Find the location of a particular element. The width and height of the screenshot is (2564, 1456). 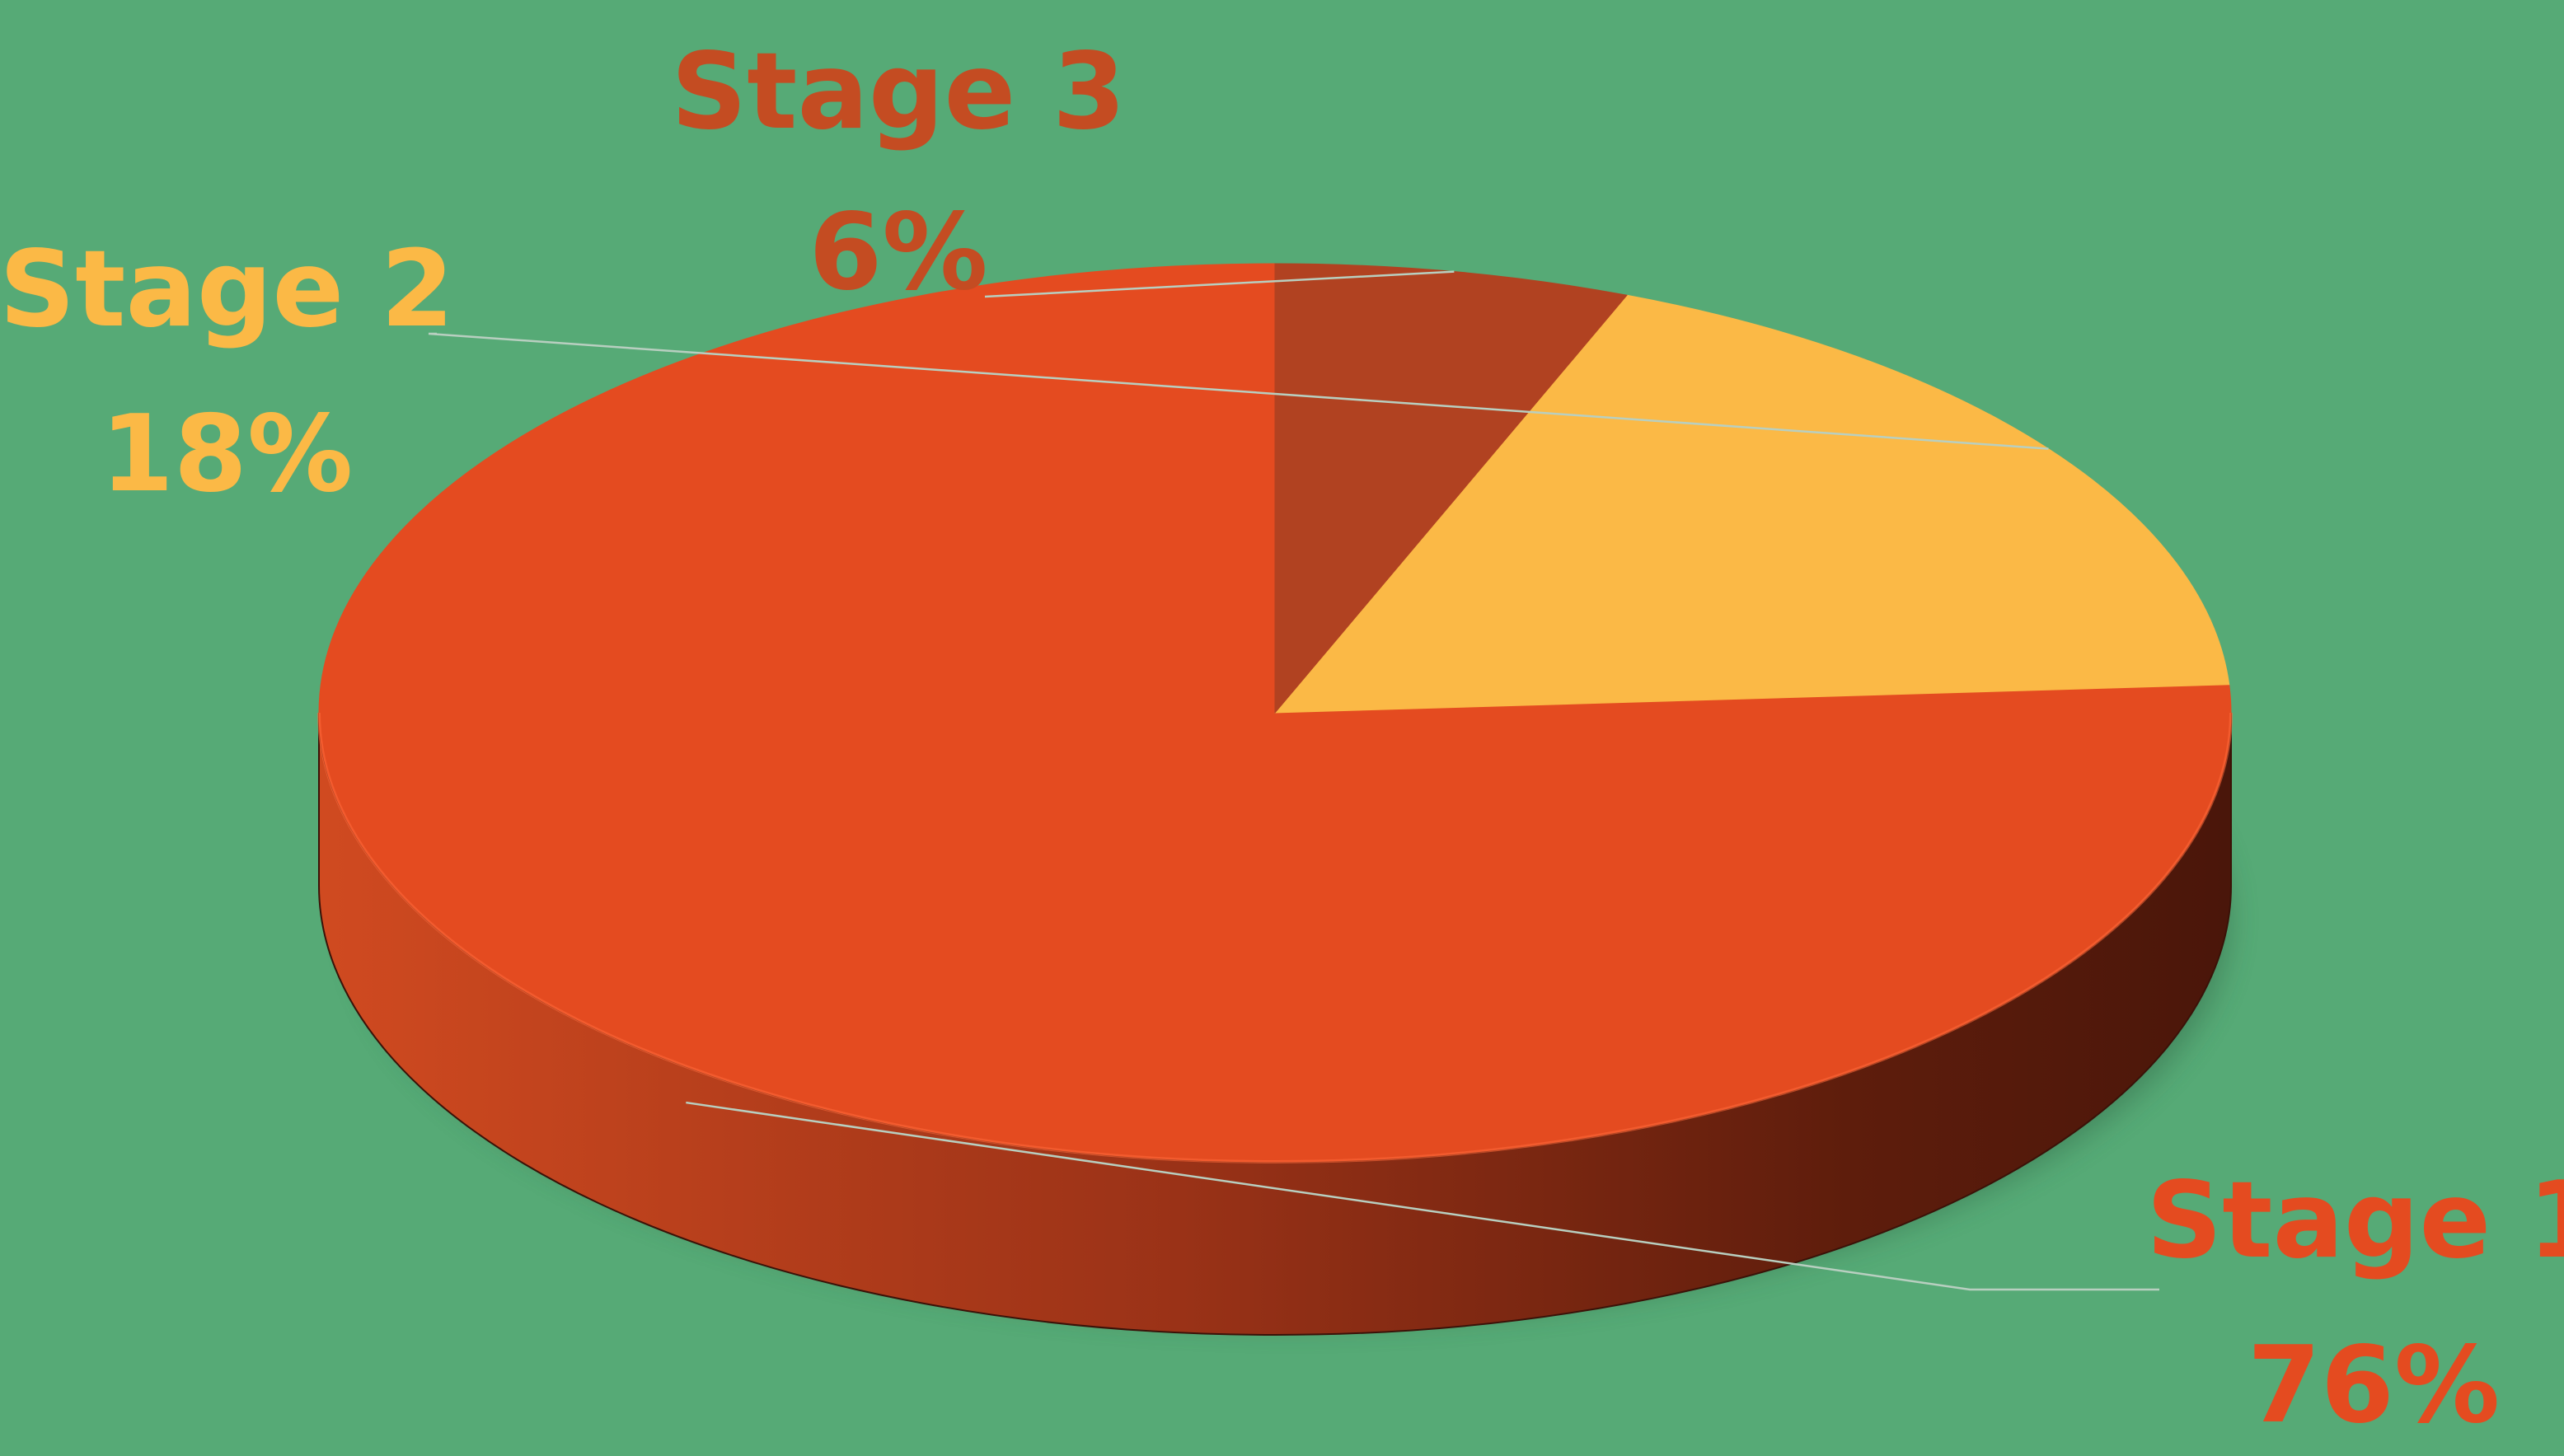

slice-value-stage-1: 76% is located at coordinates (2374, 1385).